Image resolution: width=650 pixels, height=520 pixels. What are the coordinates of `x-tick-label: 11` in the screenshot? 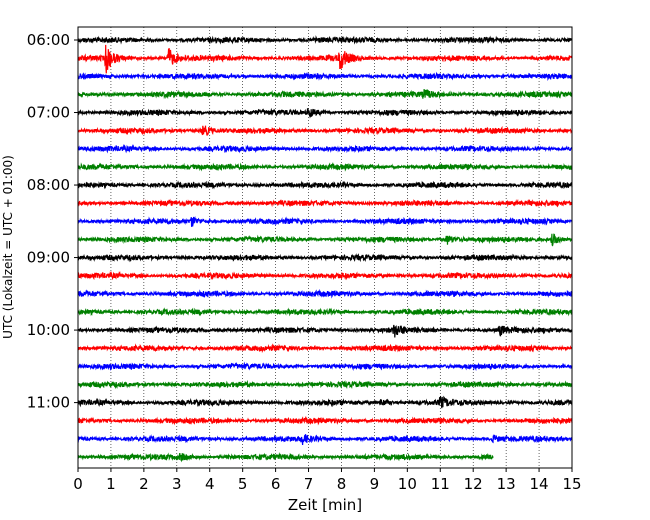 It's located at (440, 484).